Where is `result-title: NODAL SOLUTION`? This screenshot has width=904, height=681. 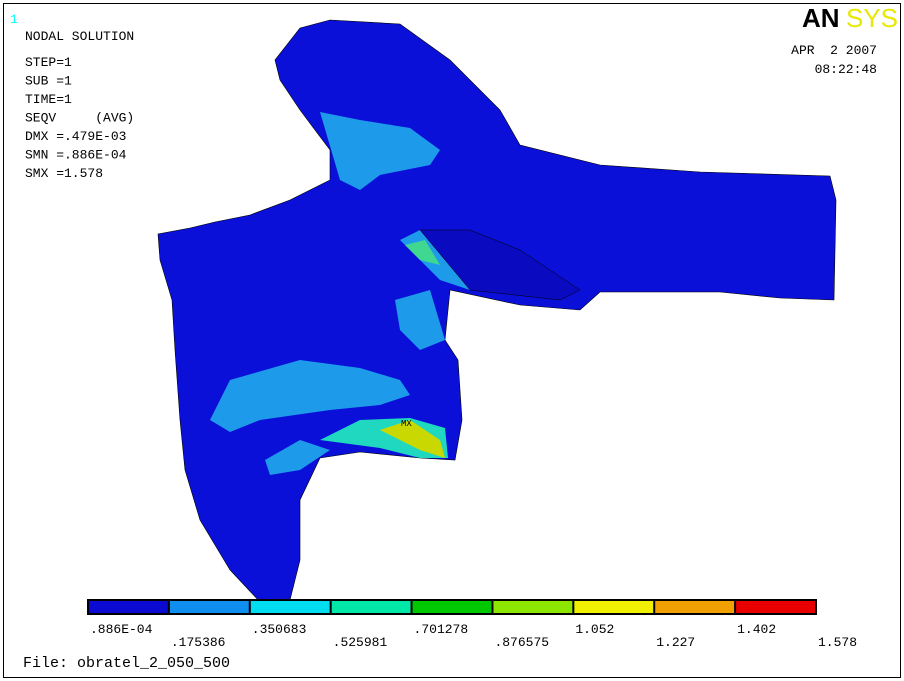 result-title: NODAL SOLUTION is located at coordinates (79, 36).